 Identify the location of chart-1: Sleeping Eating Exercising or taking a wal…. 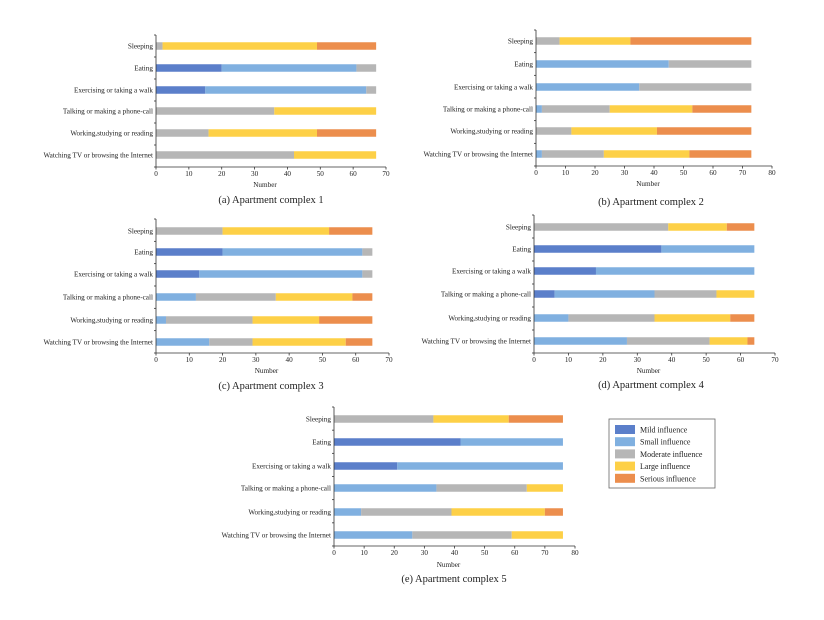
(216, 120).